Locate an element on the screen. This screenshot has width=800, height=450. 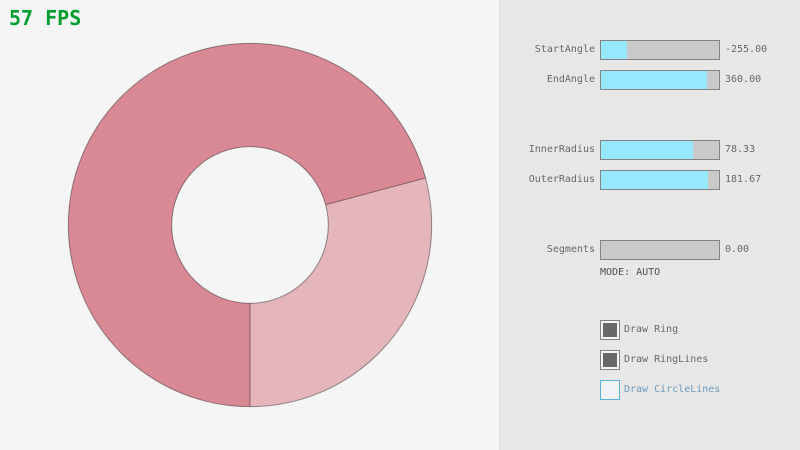
inner-radius-label: InnerRadius is located at coordinates (561, 149).